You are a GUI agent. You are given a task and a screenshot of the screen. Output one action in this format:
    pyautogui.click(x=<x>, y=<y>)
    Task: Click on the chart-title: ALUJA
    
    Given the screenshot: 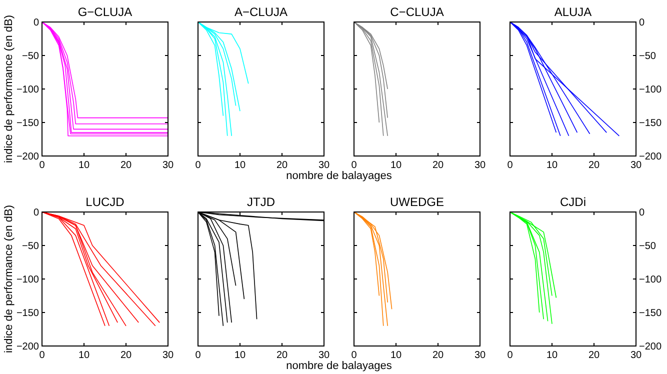 What is the action you would take?
    pyautogui.click(x=573, y=12)
    